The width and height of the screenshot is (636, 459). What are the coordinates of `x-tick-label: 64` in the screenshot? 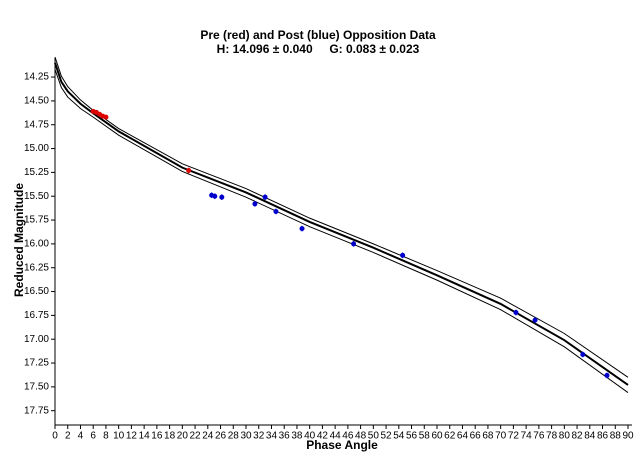 It's located at (463, 436).